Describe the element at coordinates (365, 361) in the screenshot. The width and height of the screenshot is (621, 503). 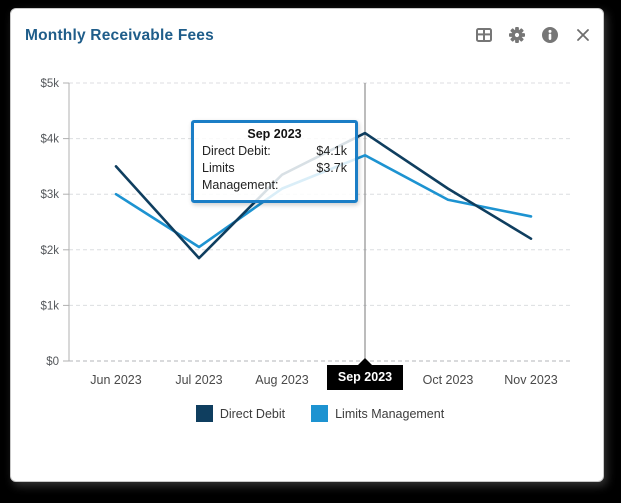
I see `badge-pointer-triangle` at that location.